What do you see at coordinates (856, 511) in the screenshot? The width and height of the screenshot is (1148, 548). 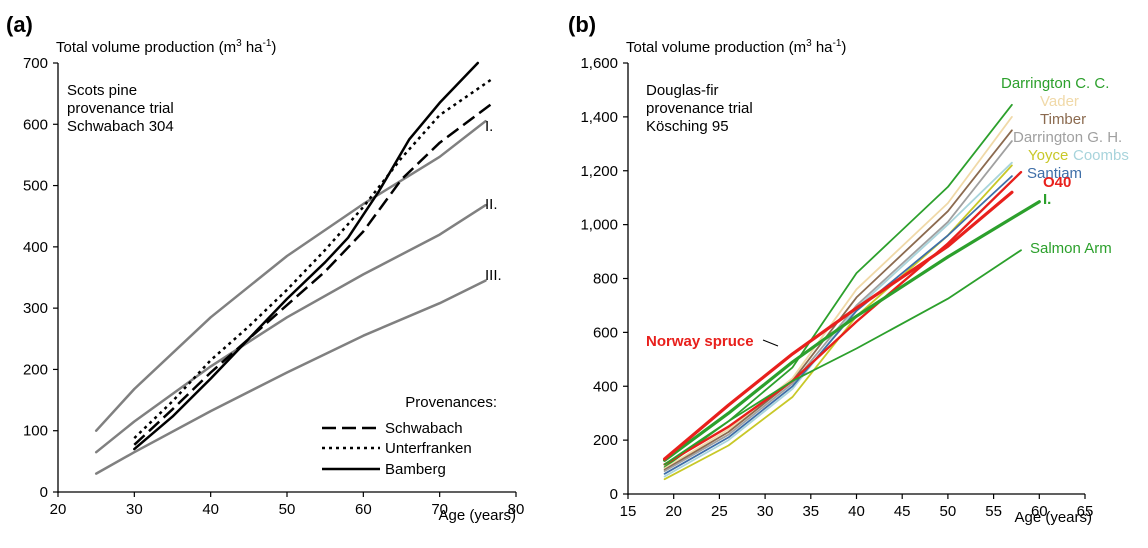 I see `panel-b-x-tick-label: 40` at bounding box center [856, 511].